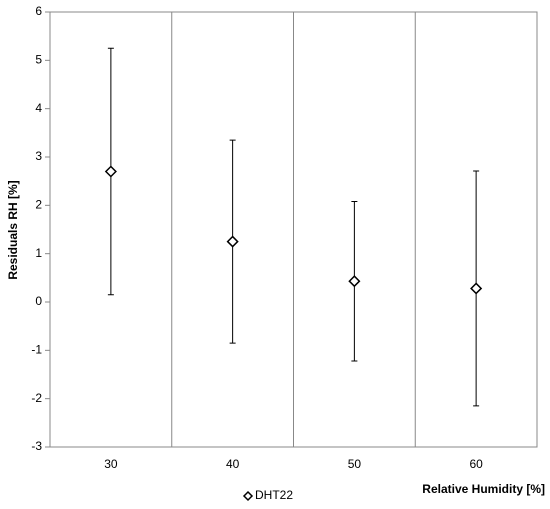 Image resolution: width=550 pixels, height=509 pixels. What do you see at coordinates (38, 205) in the screenshot?
I see `y-tick-label: 2` at bounding box center [38, 205].